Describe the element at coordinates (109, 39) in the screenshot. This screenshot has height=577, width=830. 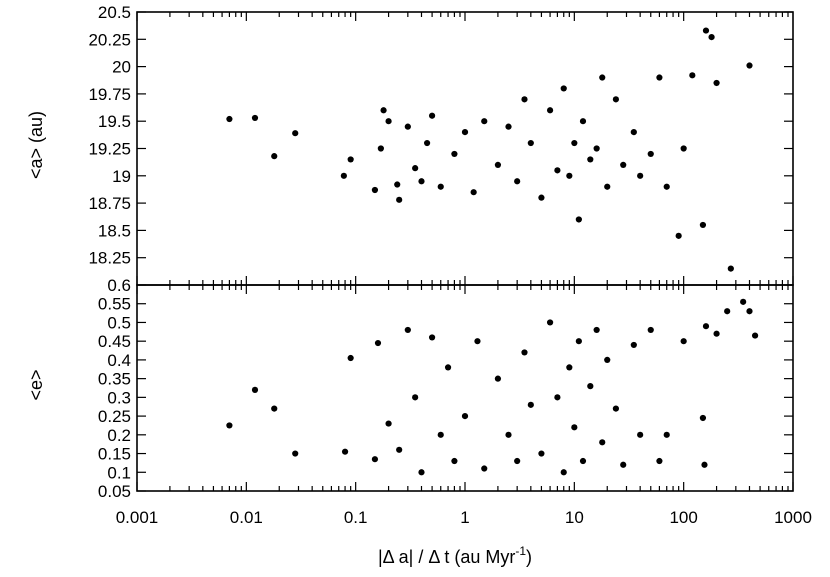
I see `y-tick-label-top: 20.25` at that location.